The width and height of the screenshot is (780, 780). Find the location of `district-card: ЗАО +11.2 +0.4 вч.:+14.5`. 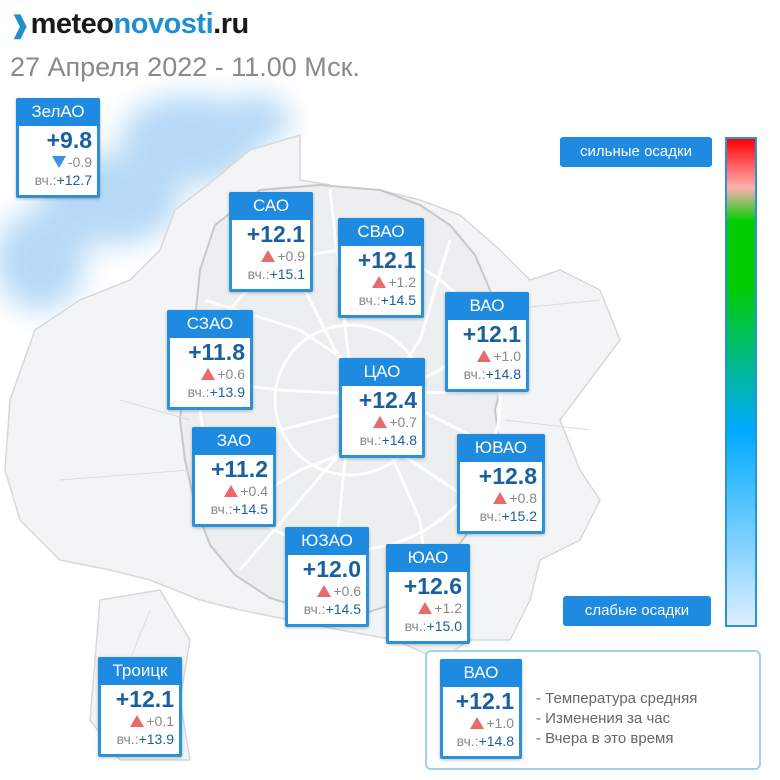

district-card: ЗАО +11.2 +0.4 вч.:+14.5 is located at coordinates (234, 477).